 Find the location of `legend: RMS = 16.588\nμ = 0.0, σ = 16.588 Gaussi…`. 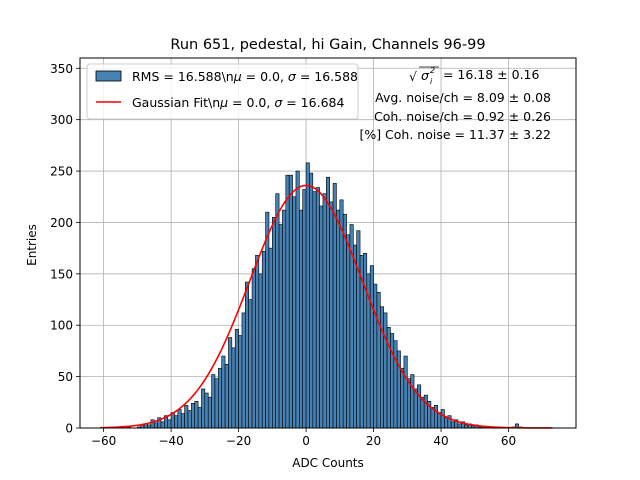

legend: RMS = 16.588\nμ = 0.0, σ = 16.588 Gaussi… is located at coordinates (222, 91).